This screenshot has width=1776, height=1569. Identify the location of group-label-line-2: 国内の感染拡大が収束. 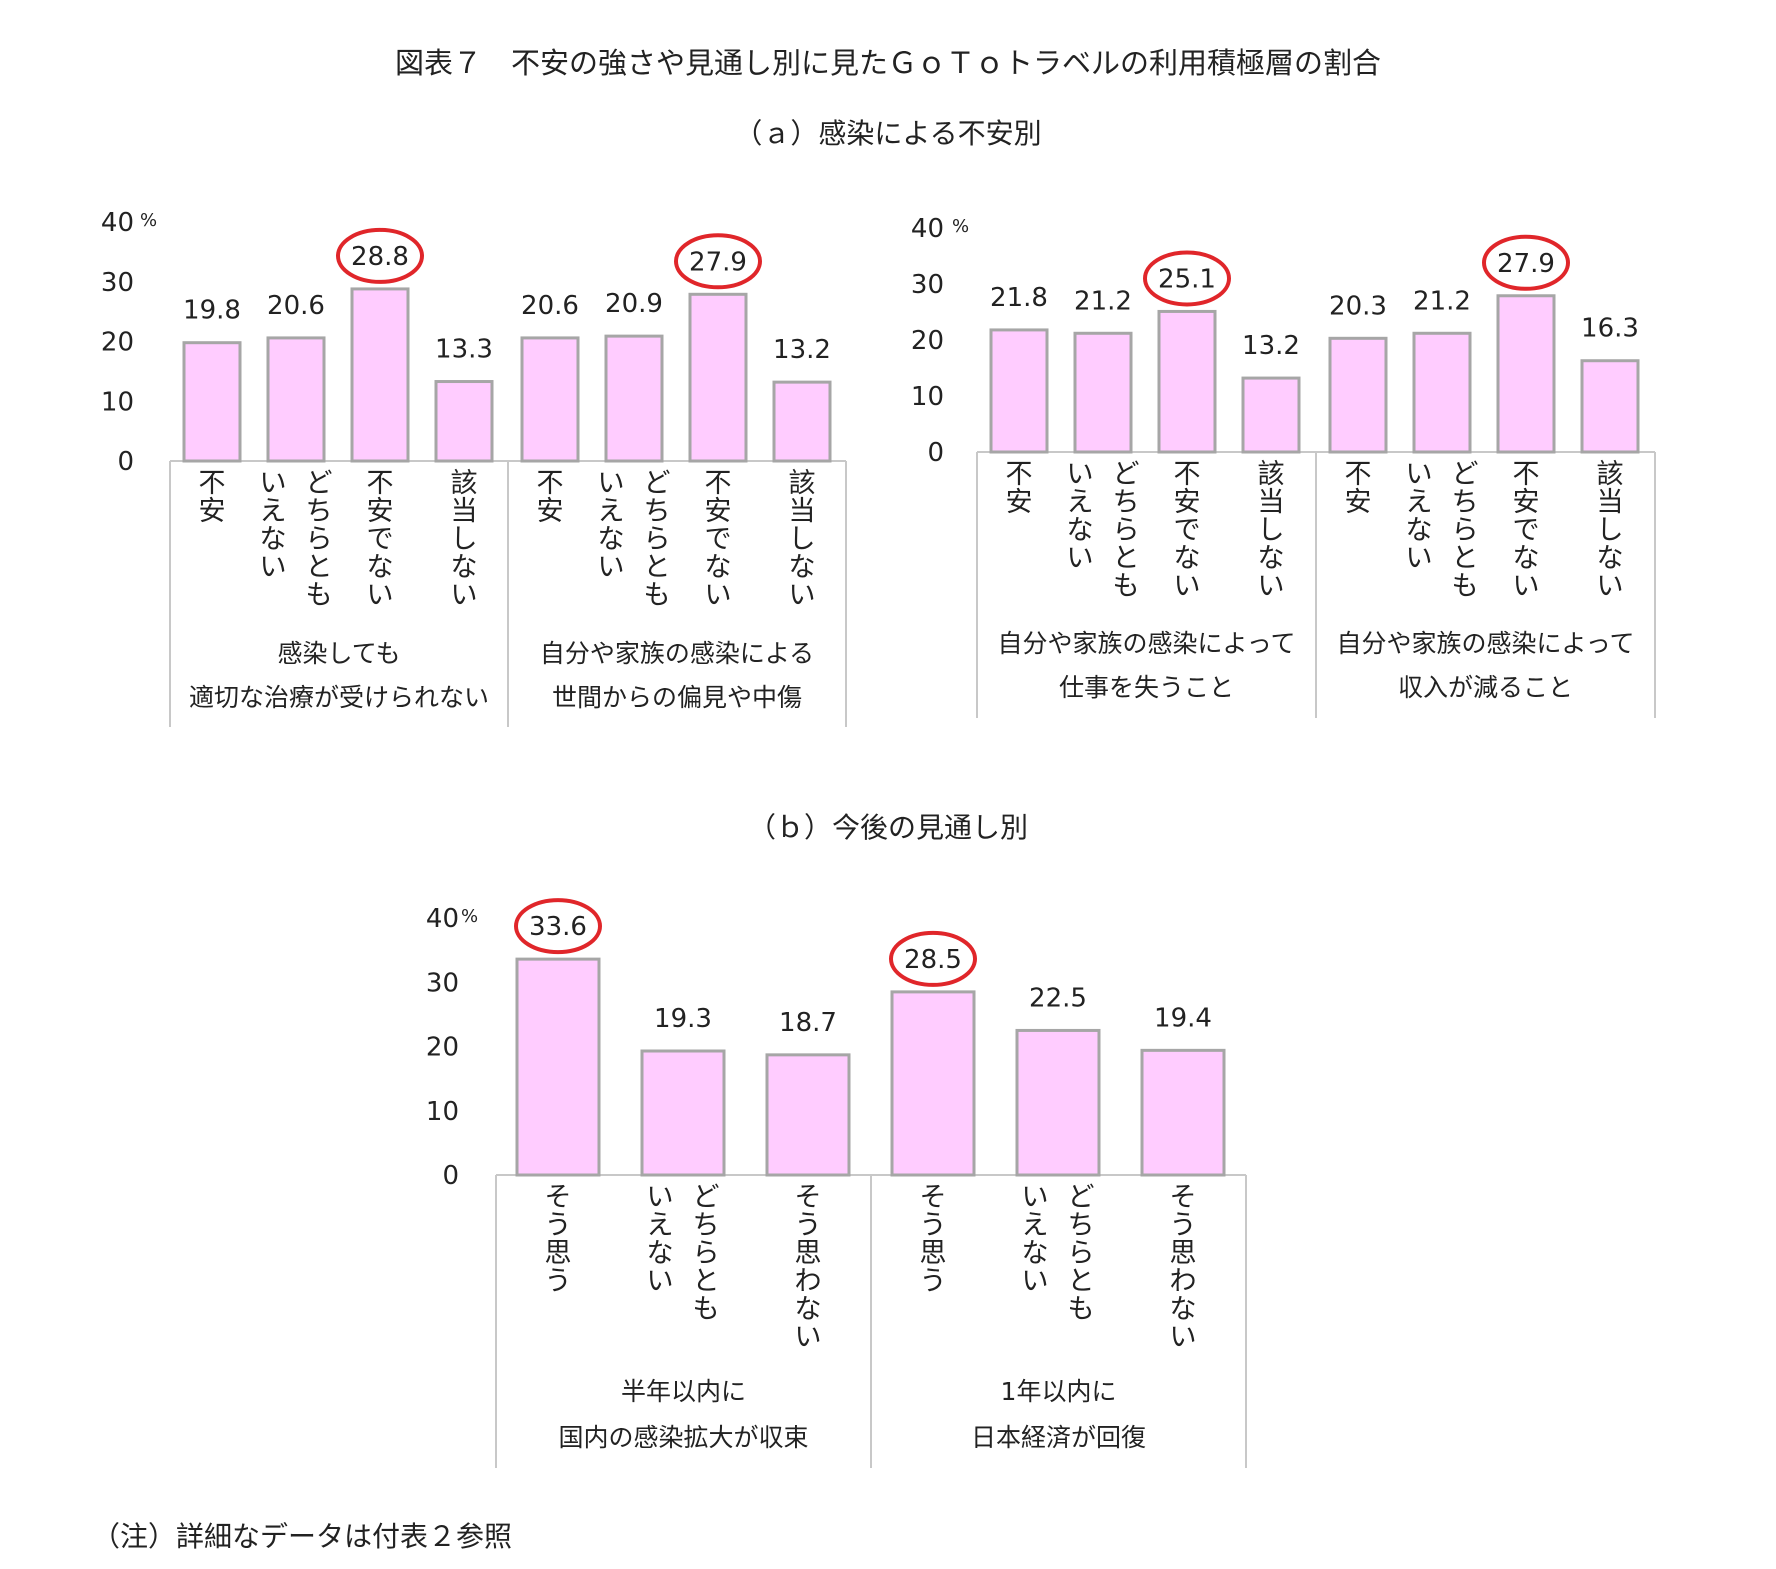
(683, 1437).